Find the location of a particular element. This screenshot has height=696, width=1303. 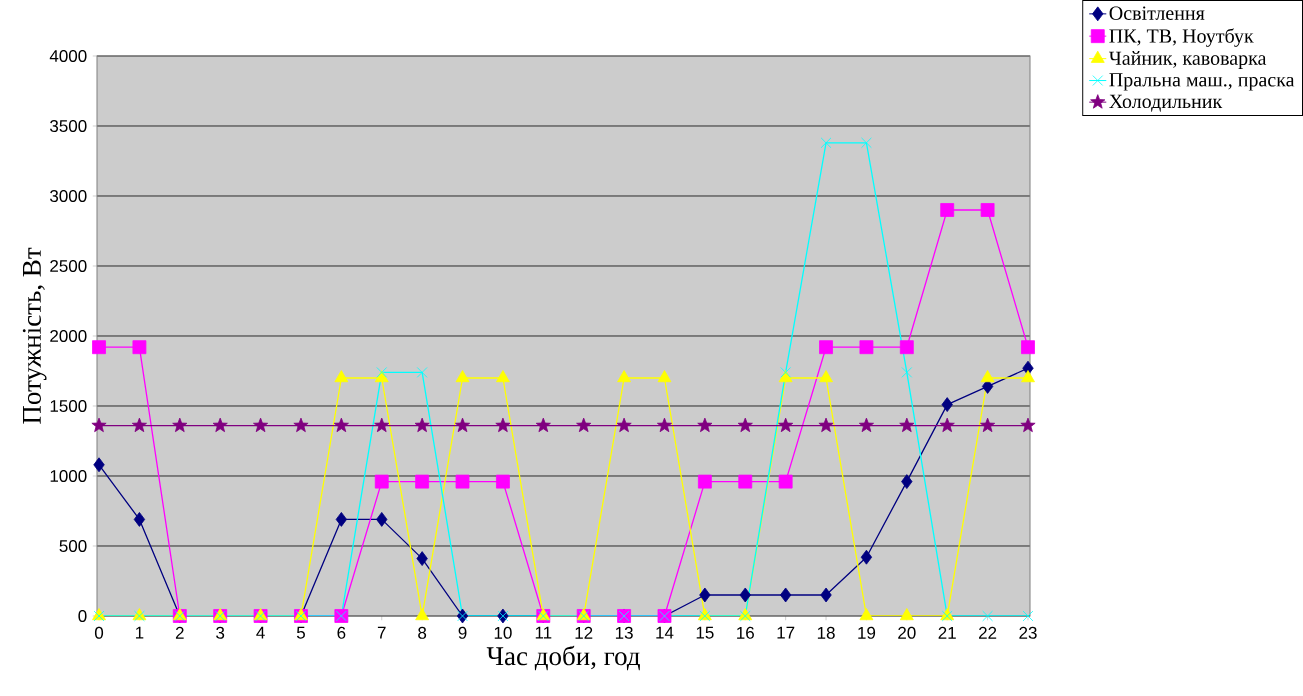

x-tick-label: 22 is located at coordinates (988, 632).